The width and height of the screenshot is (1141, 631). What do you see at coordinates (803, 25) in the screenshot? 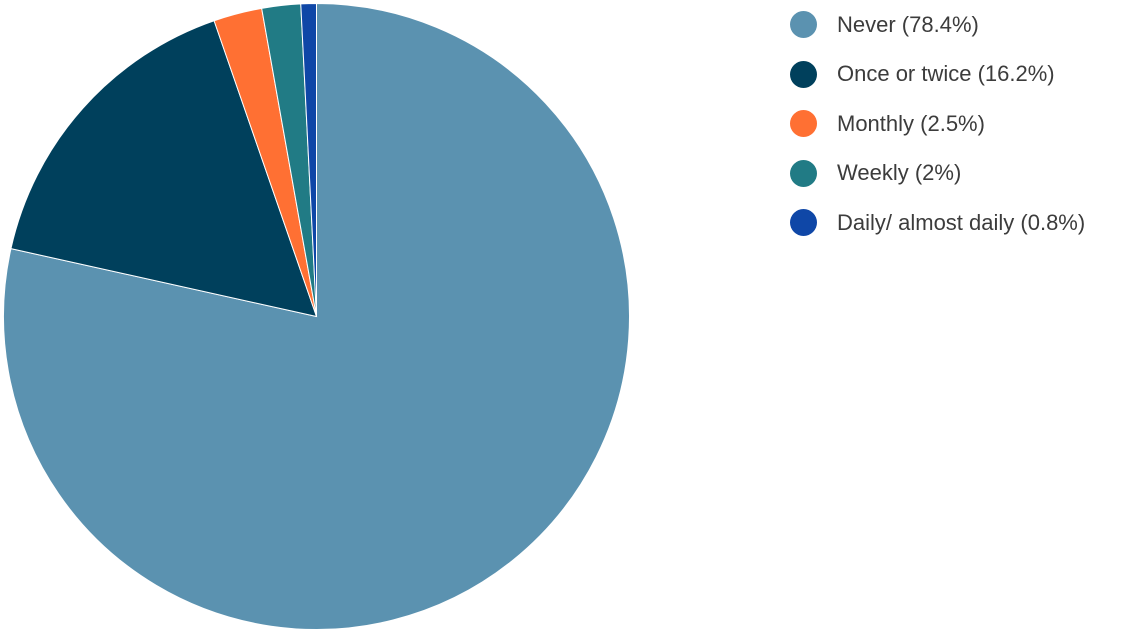
I see `legend-swatch-never` at bounding box center [803, 25].